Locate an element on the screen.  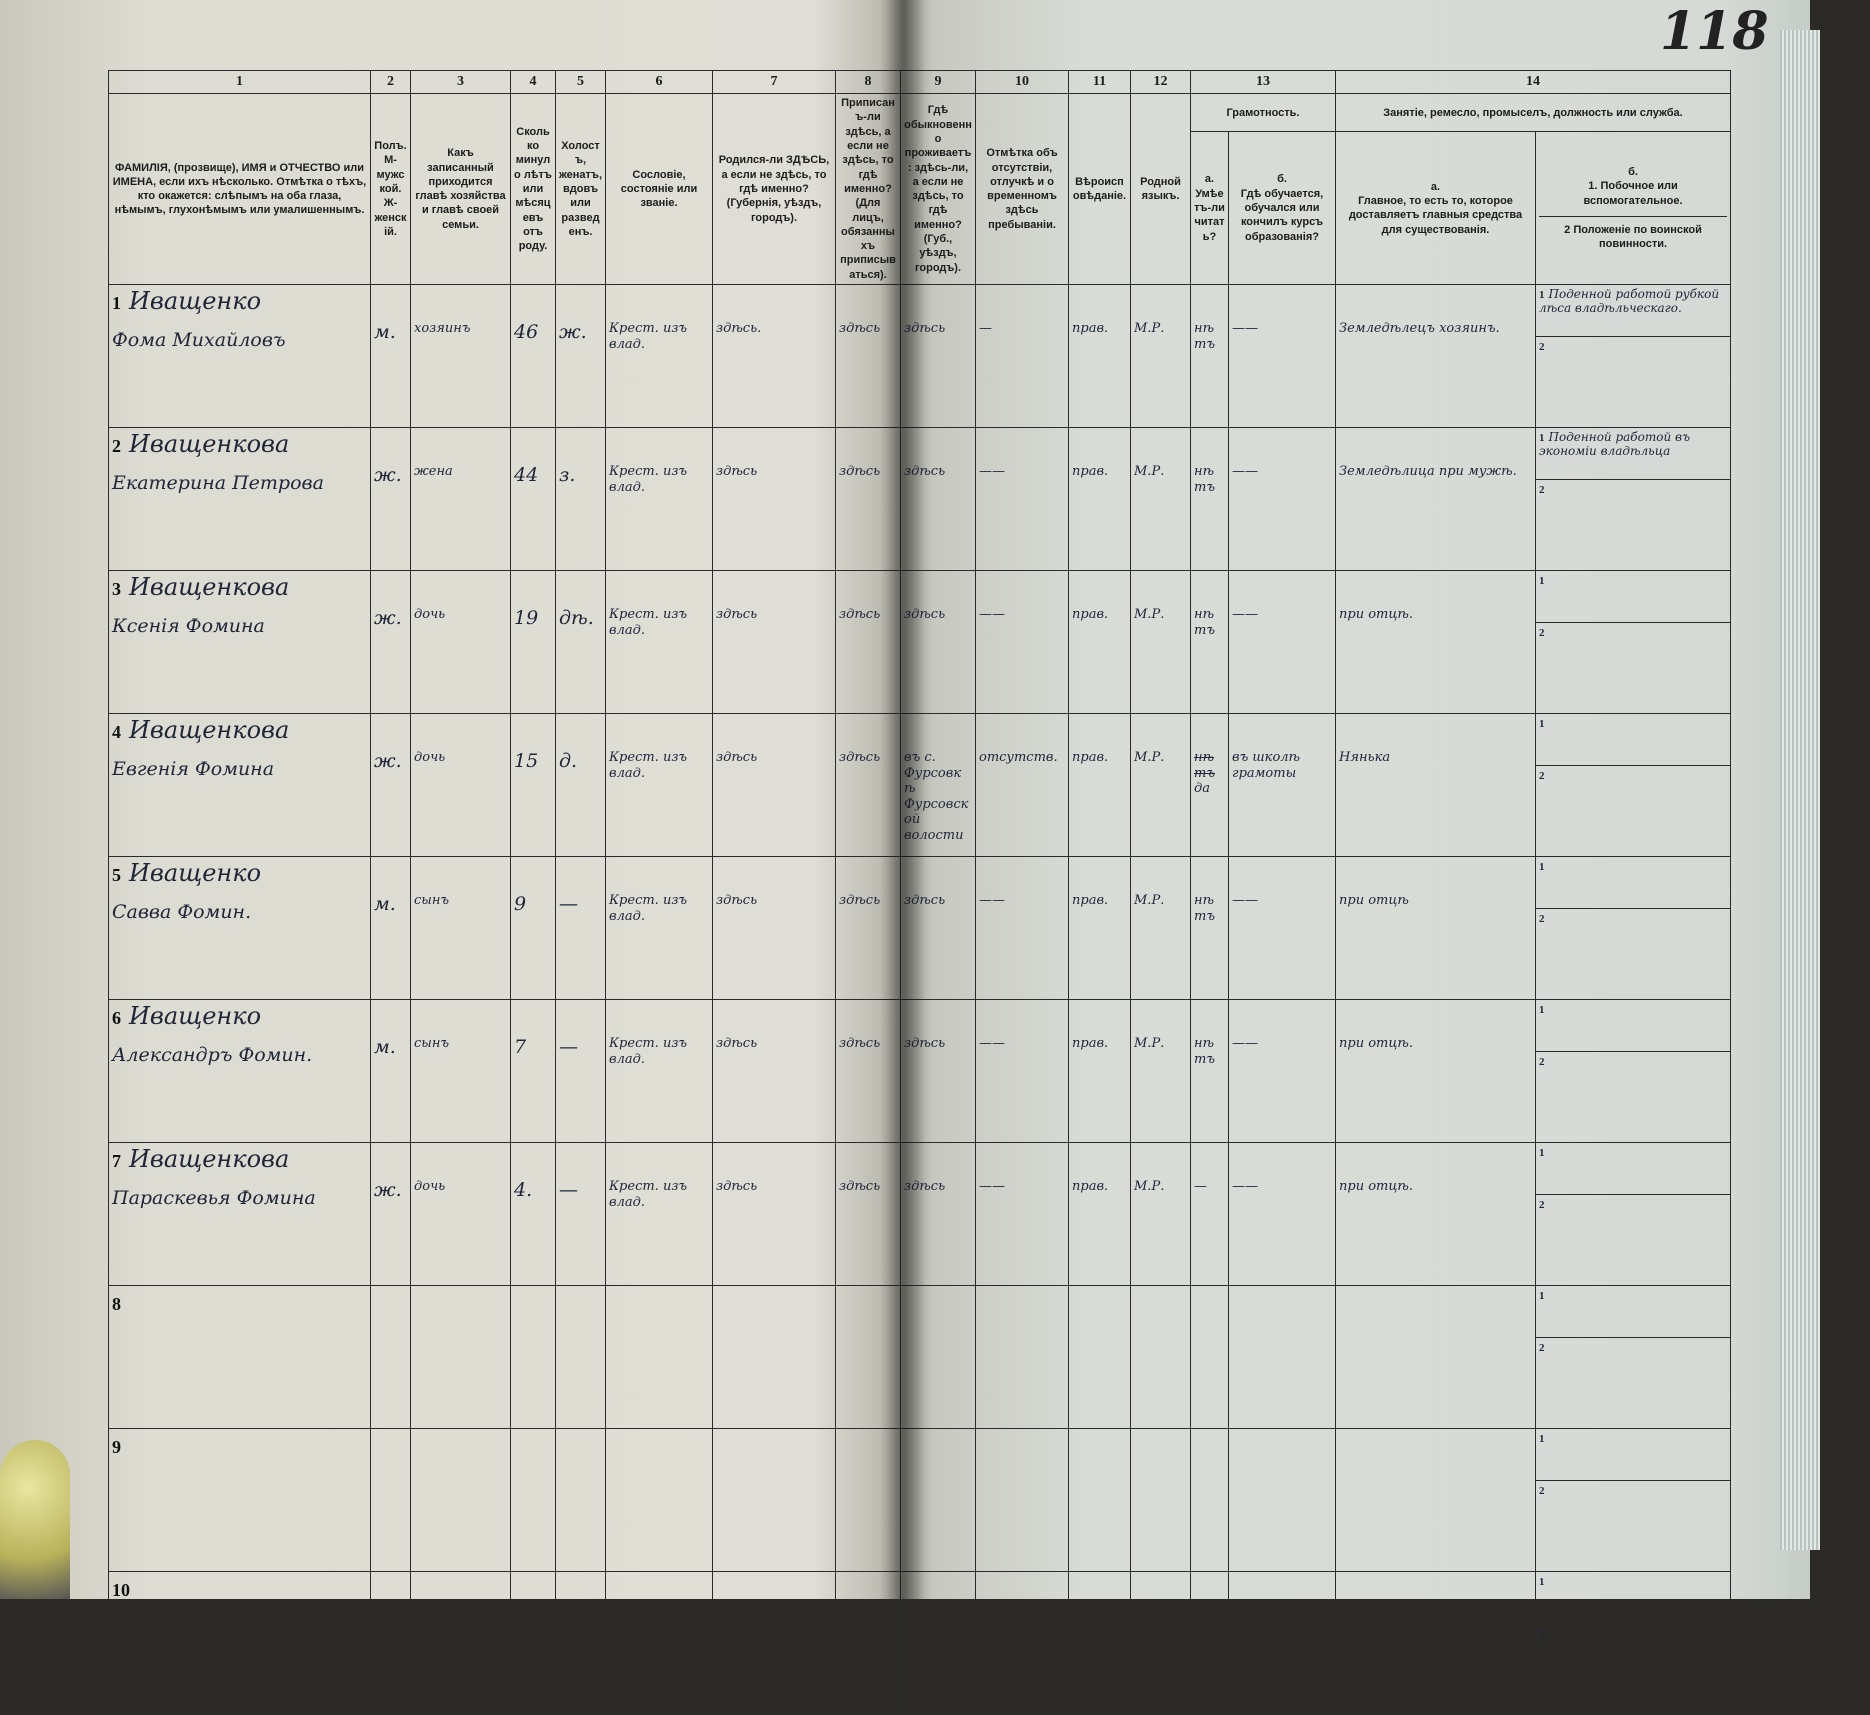
column-header: Родной языкъ. is located at coordinates (1160, 189).